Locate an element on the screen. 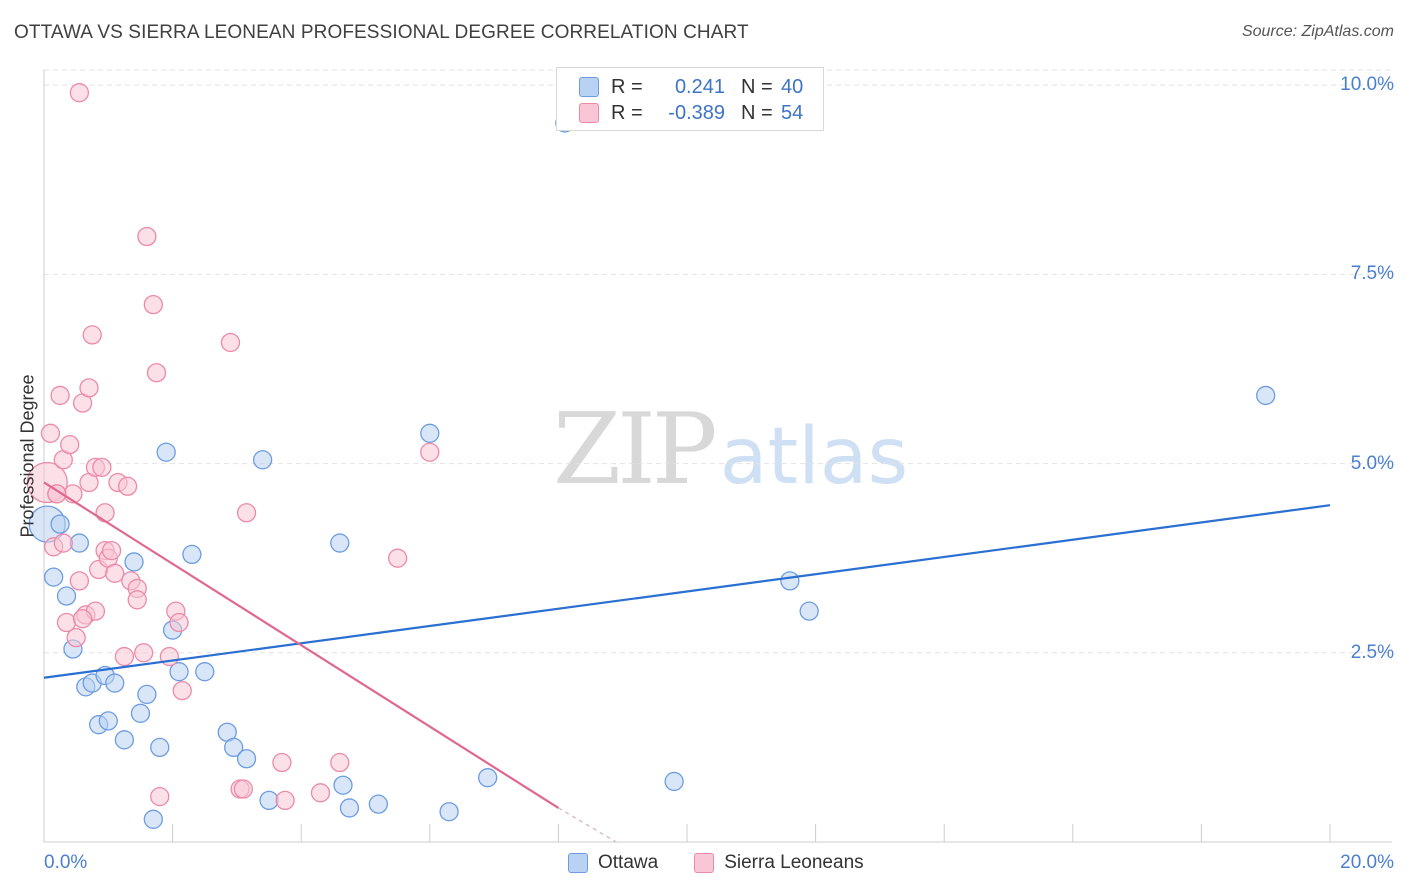 The height and width of the screenshot is (892, 1406). legend-item-ottawa: Ottawa is located at coordinates (613, 863).